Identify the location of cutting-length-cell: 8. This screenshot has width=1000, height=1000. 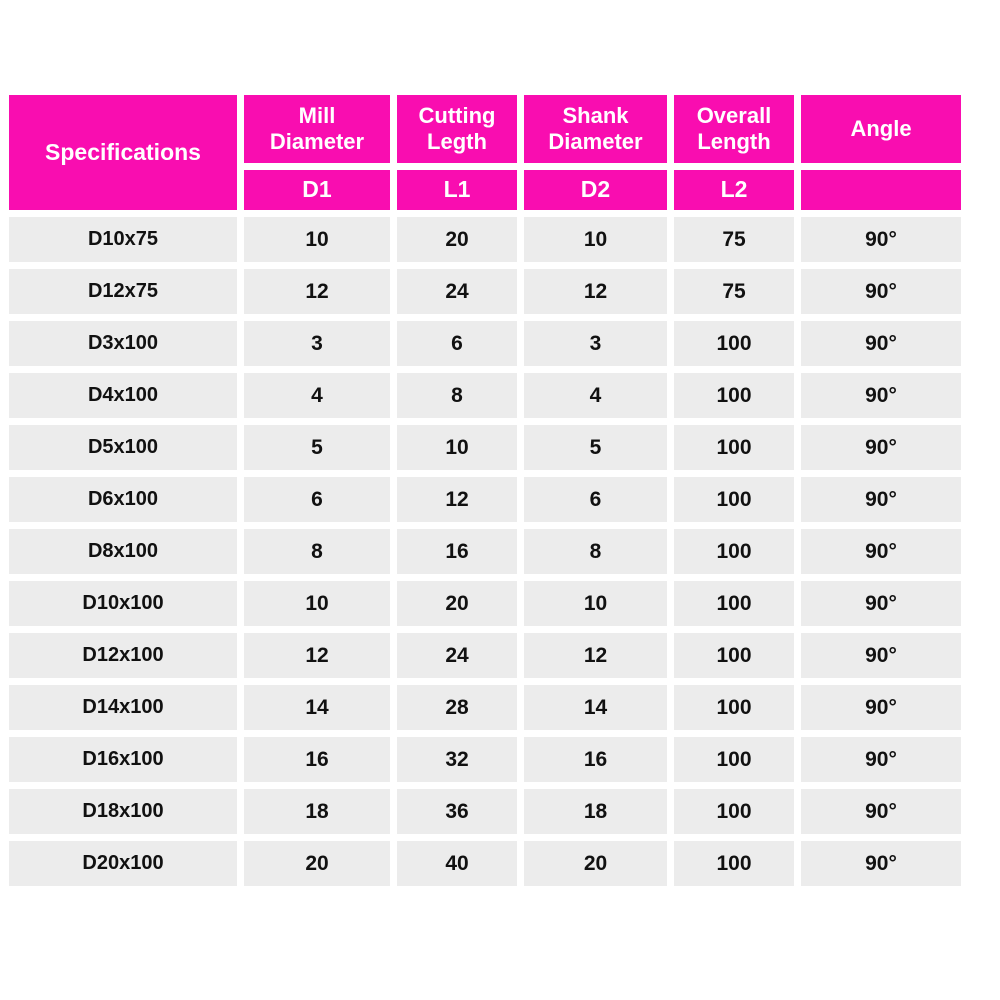
(457, 395).